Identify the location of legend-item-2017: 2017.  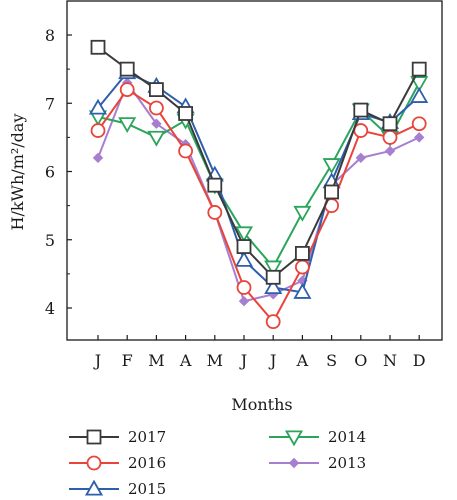
(117, 437).